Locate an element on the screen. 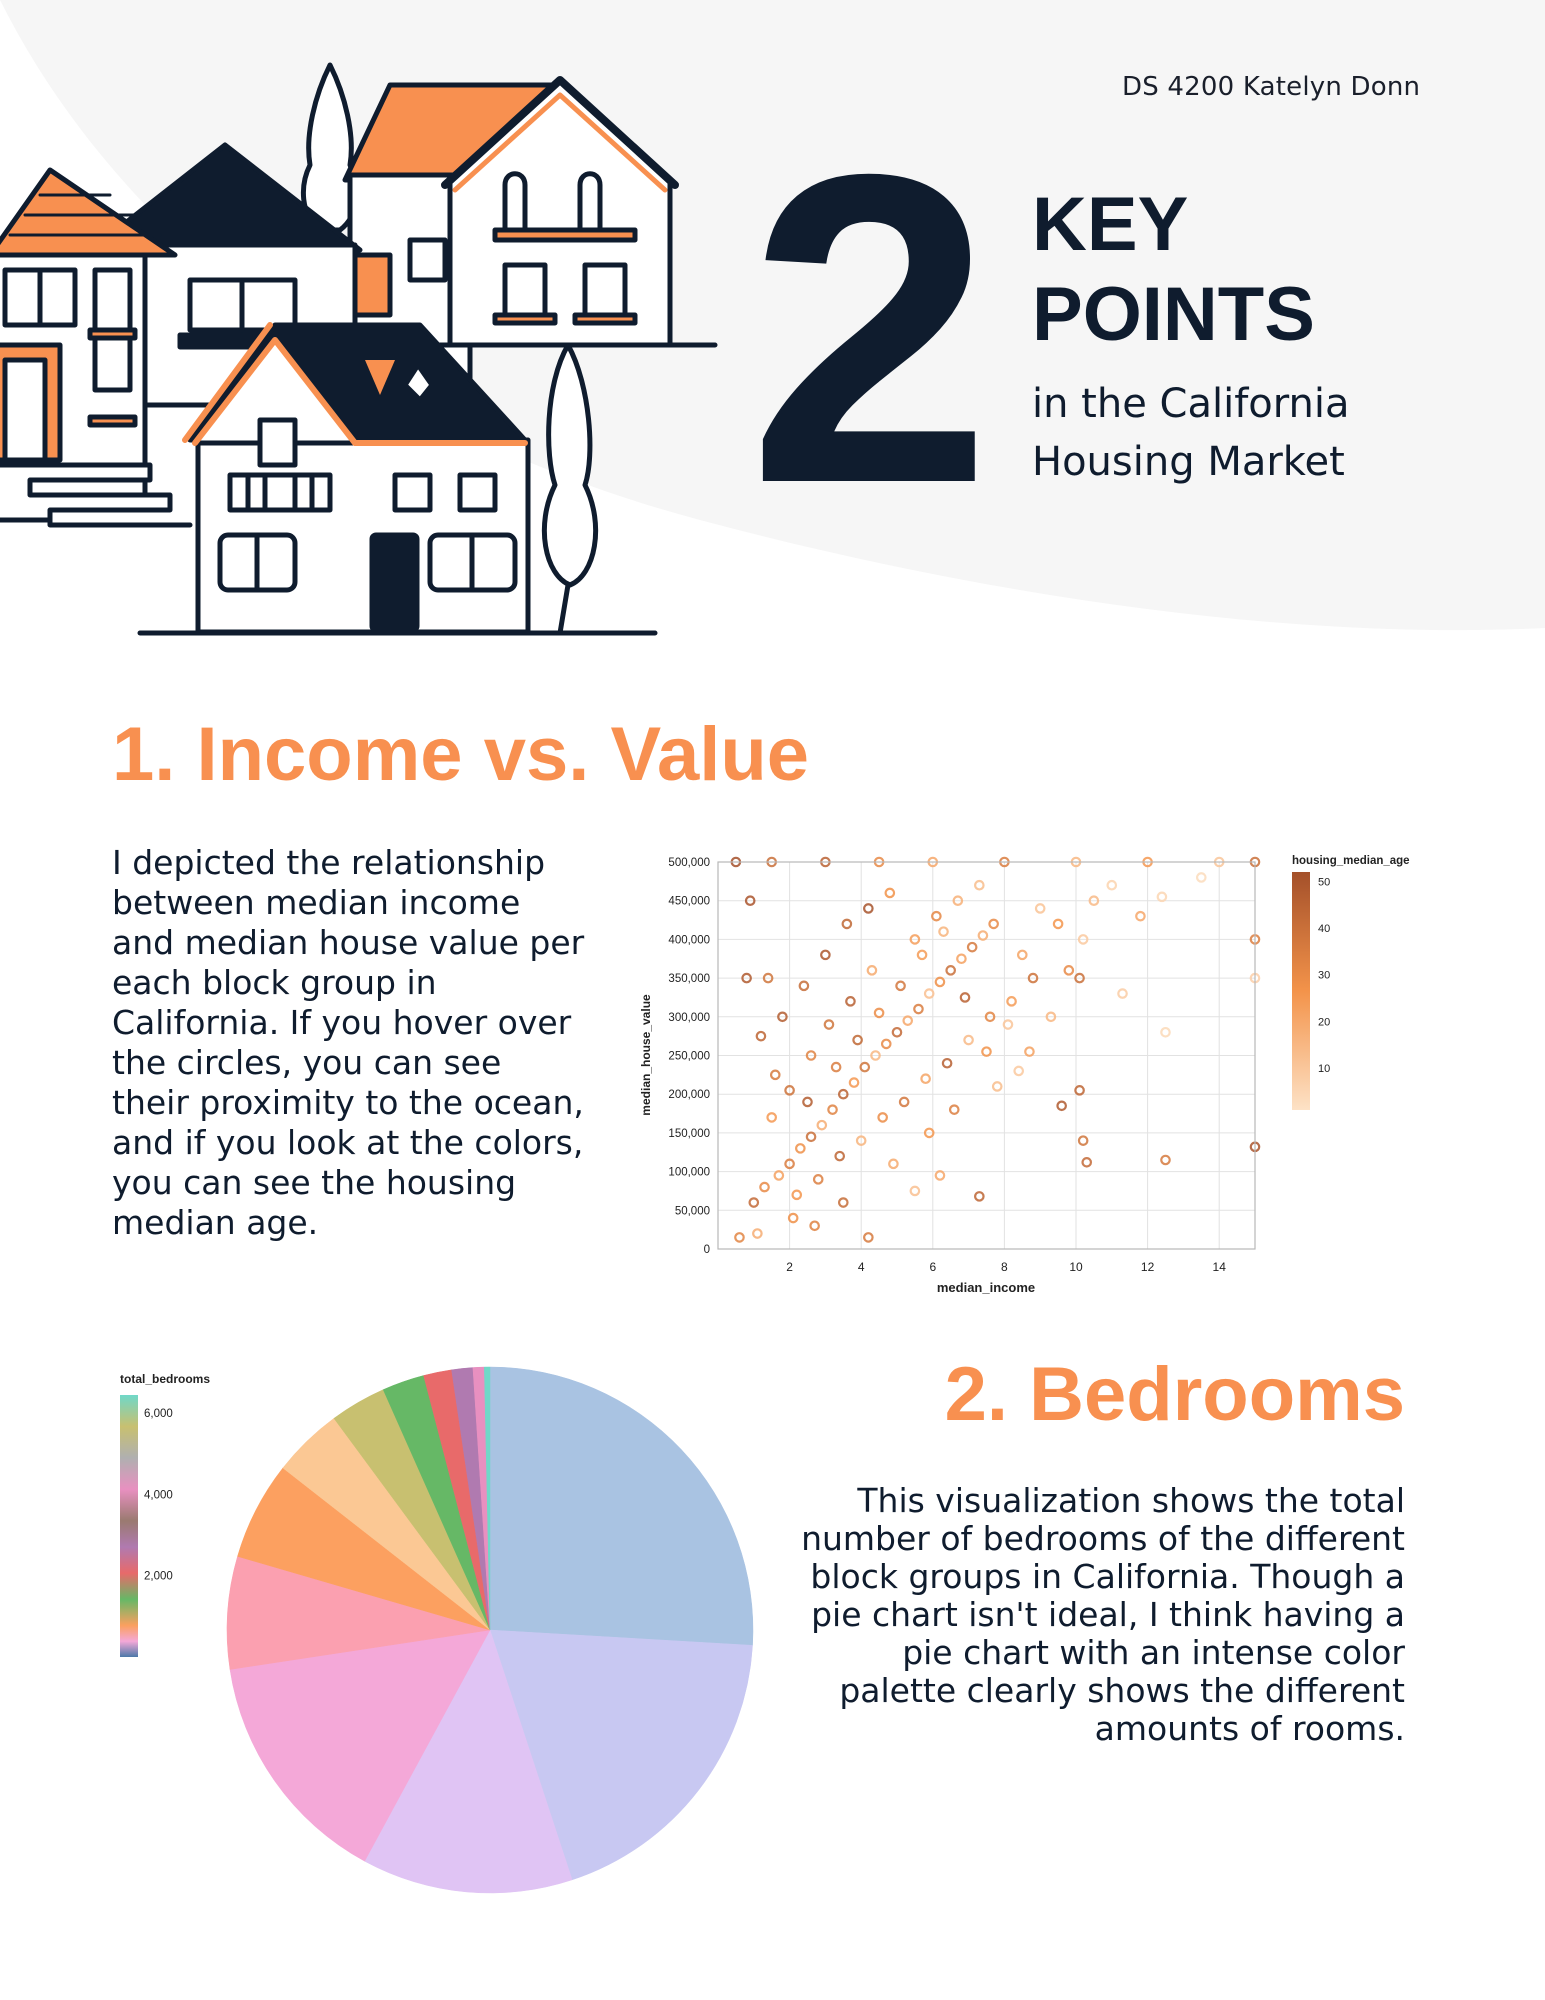 The height and width of the screenshot is (2000, 1545). pie-chart: total_bedrooms 2,000 4,000 6,000 is located at coordinates (440, 1635).